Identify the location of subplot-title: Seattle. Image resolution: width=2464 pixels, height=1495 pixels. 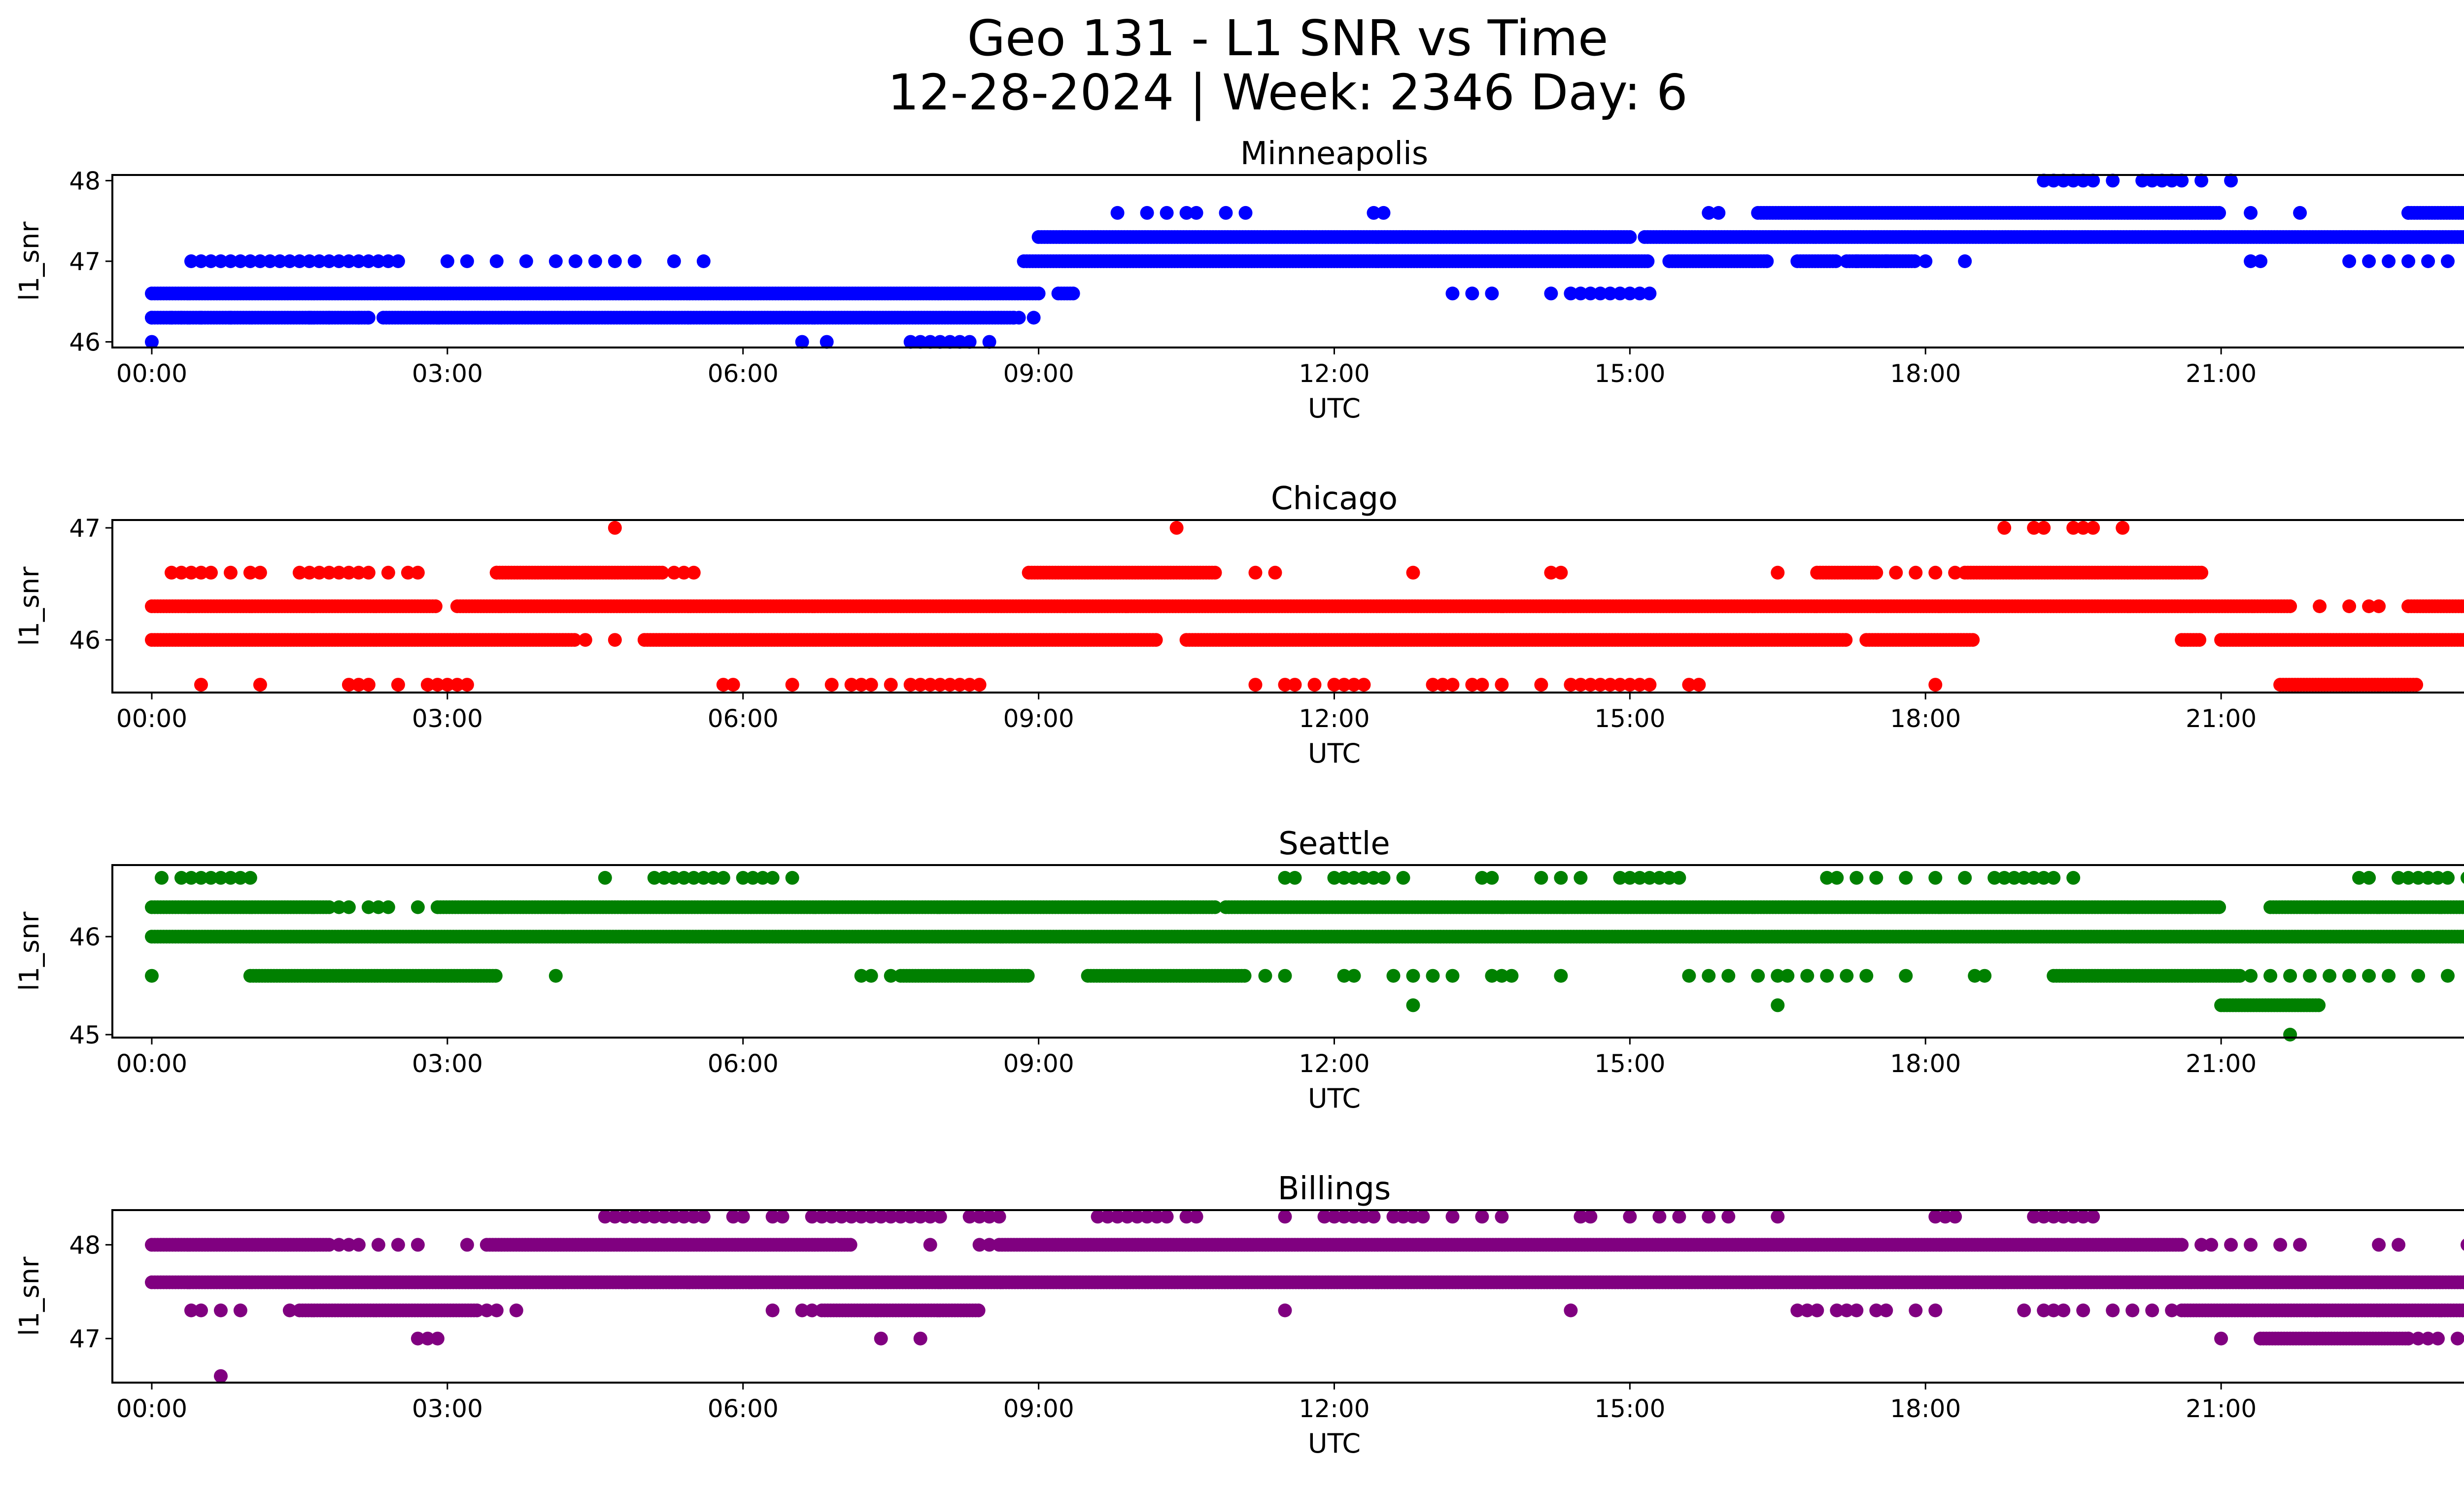
(1334, 844).